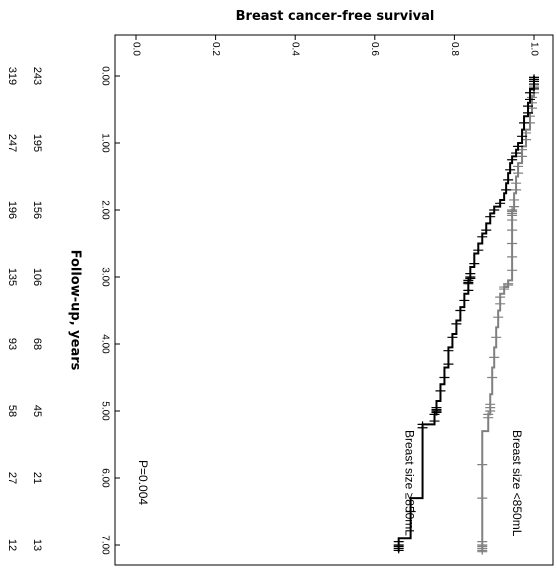 The image size is (557, 568). What do you see at coordinates (409, 483) in the screenshot?
I see `series-label-1: Breast size ≥850mL` at bounding box center [409, 483].